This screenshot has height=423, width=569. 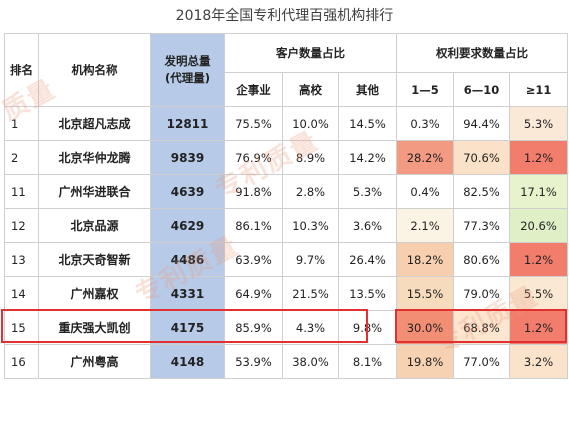 I want to click on cell-claims-1-5: 2.1%, so click(x=425, y=225).